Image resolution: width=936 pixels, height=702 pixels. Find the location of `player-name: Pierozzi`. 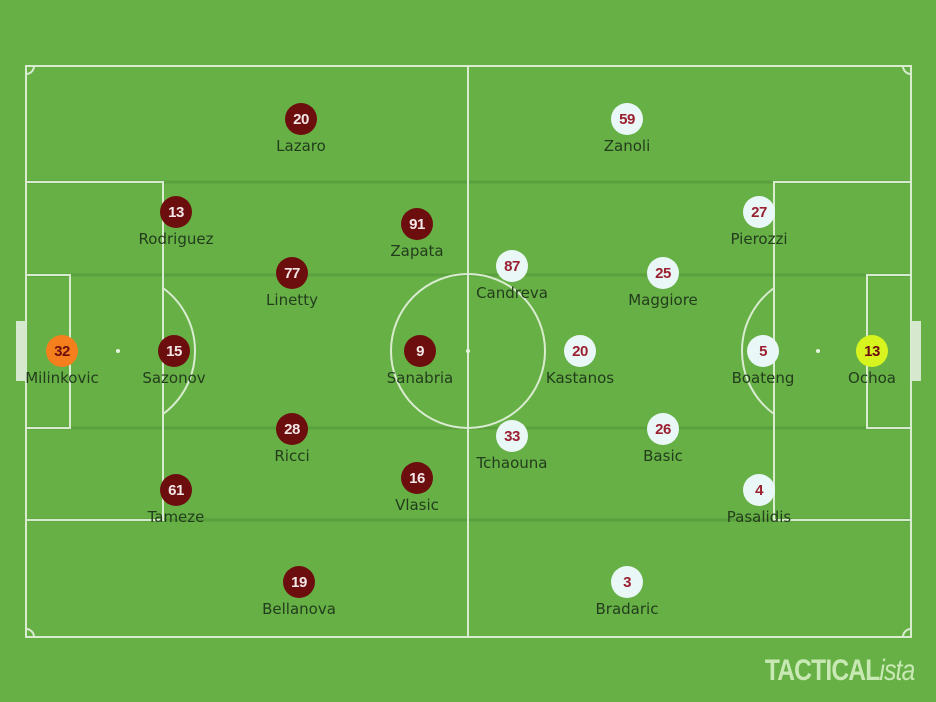

player-name: Pierozzi is located at coordinates (759, 239).